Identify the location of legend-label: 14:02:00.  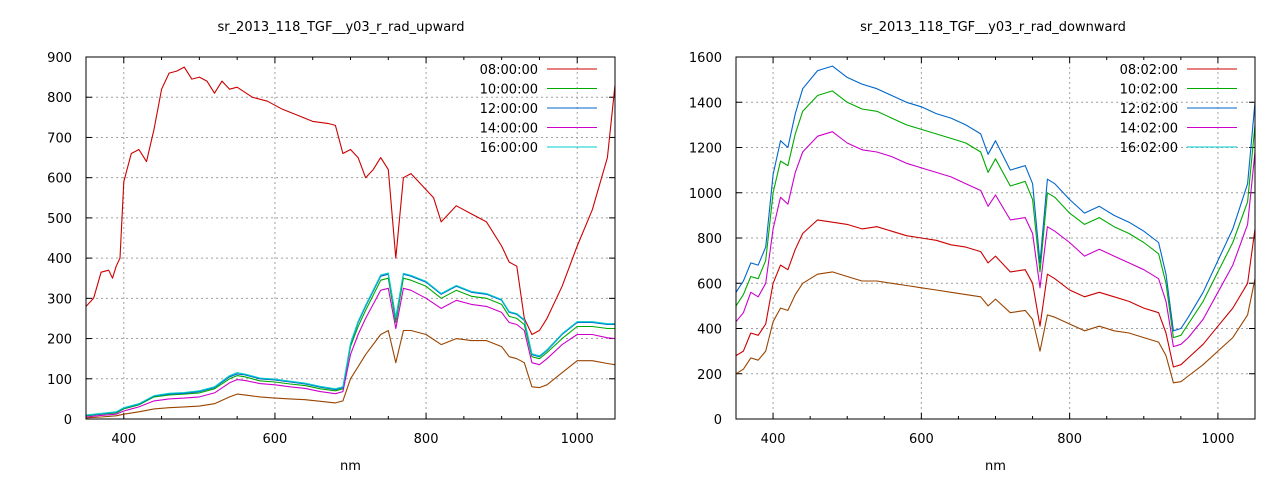
(1149, 129).